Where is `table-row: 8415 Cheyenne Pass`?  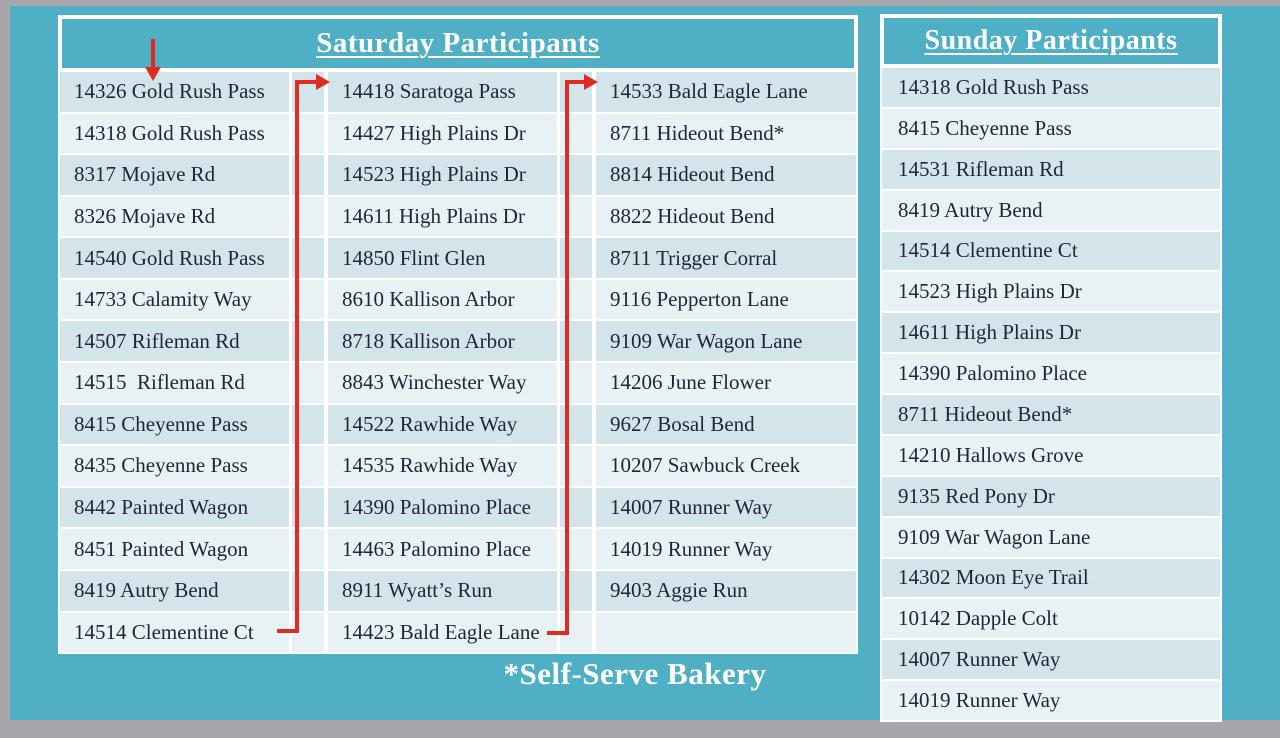
table-row: 8415 Cheyenne Pass is located at coordinates (1051, 129).